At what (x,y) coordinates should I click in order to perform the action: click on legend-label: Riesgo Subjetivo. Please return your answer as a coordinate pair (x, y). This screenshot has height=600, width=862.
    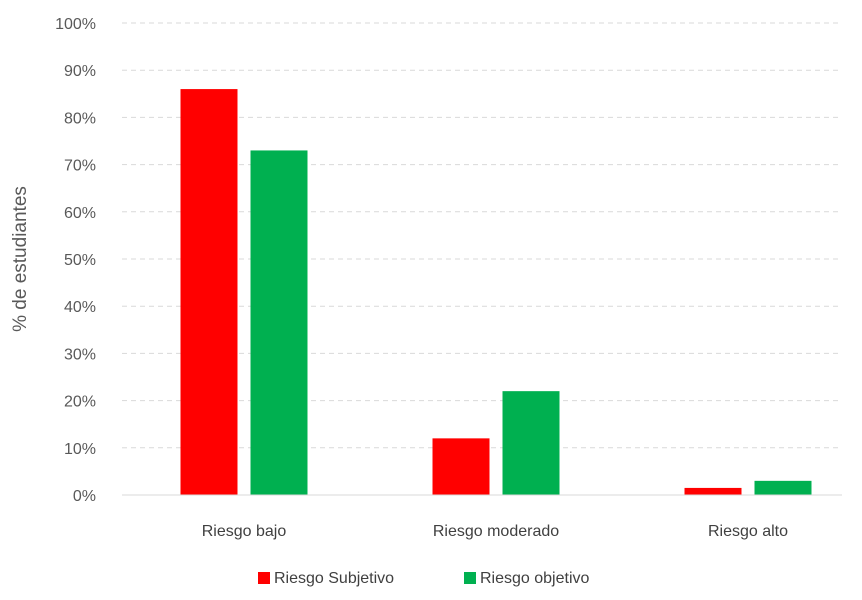
    Looking at the image, I should click on (334, 578).